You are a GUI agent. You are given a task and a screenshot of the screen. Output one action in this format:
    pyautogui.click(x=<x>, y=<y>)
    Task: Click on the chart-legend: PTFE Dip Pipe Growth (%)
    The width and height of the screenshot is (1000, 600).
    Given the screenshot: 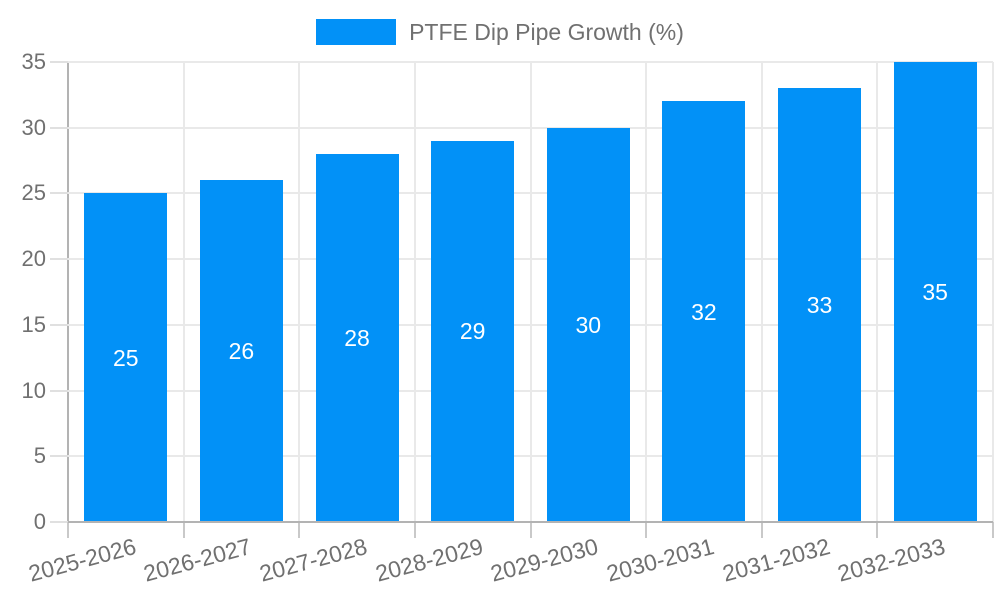 What is the action you would take?
    pyautogui.click(x=500, y=32)
    